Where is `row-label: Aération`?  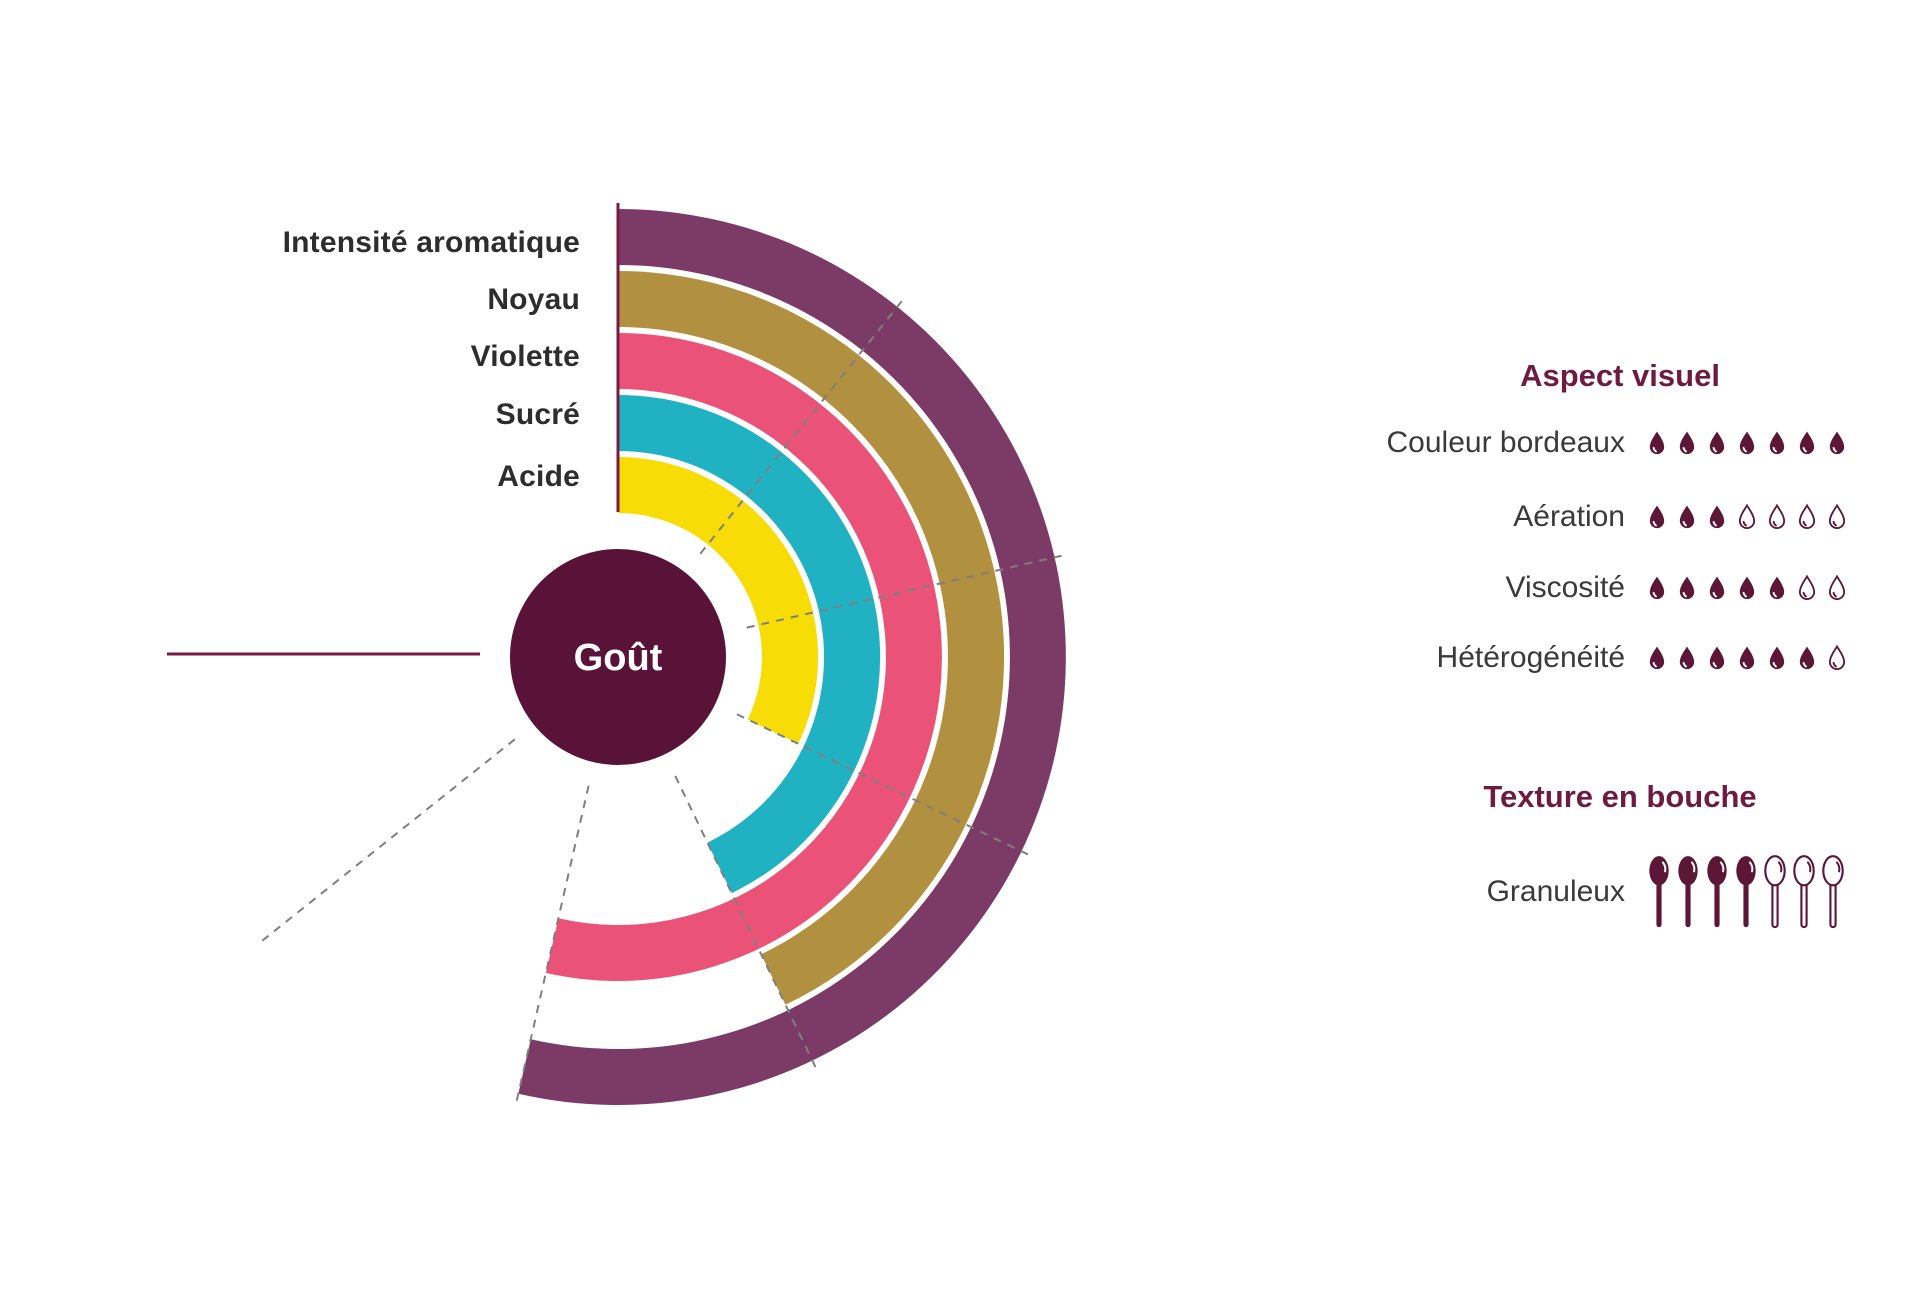
row-label: Aération is located at coordinates (1569, 516).